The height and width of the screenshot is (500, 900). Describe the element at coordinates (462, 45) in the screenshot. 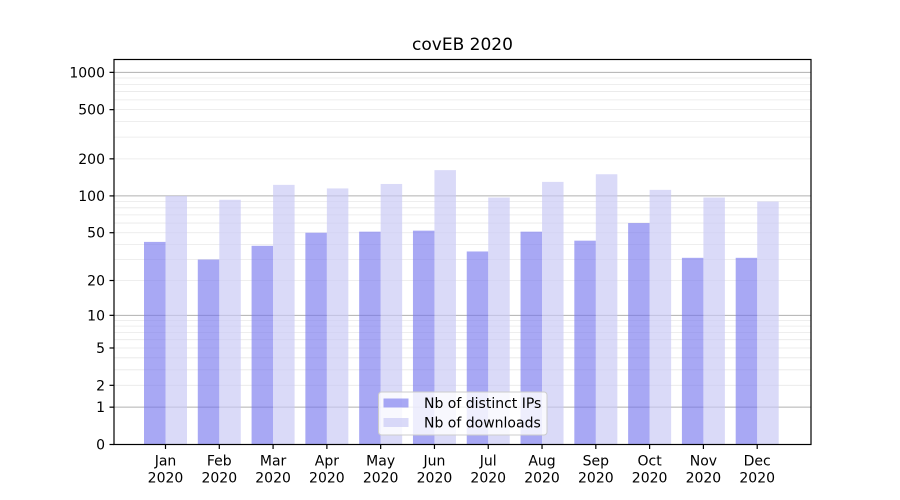

I see `chart-title: covEB 2020` at that location.